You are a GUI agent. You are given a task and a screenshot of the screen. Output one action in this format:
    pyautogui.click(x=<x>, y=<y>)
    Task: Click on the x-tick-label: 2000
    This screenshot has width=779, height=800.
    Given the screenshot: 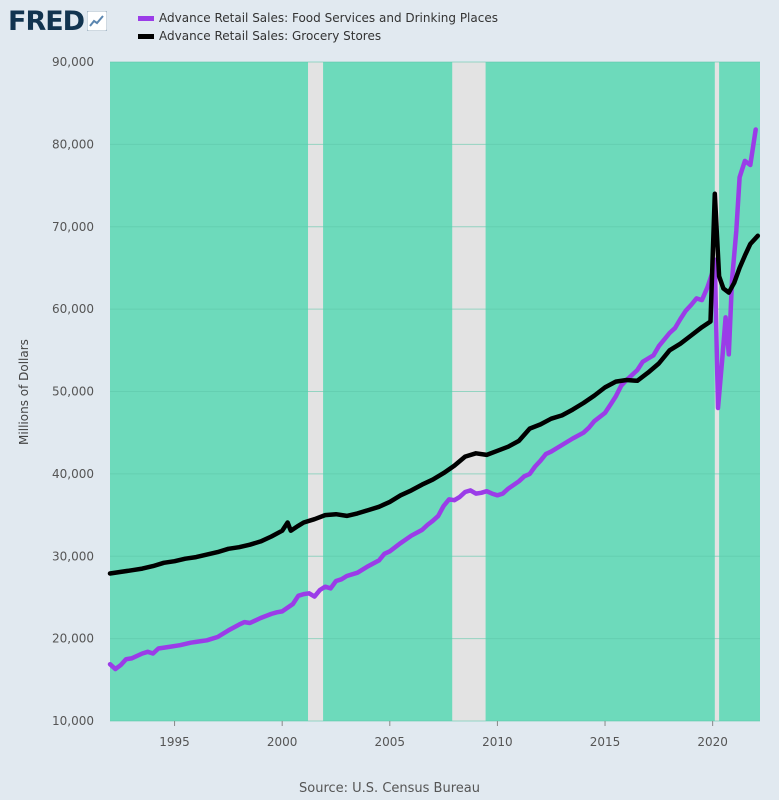 What is the action you would take?
    pyautogui.click(x=282, y=742)
    